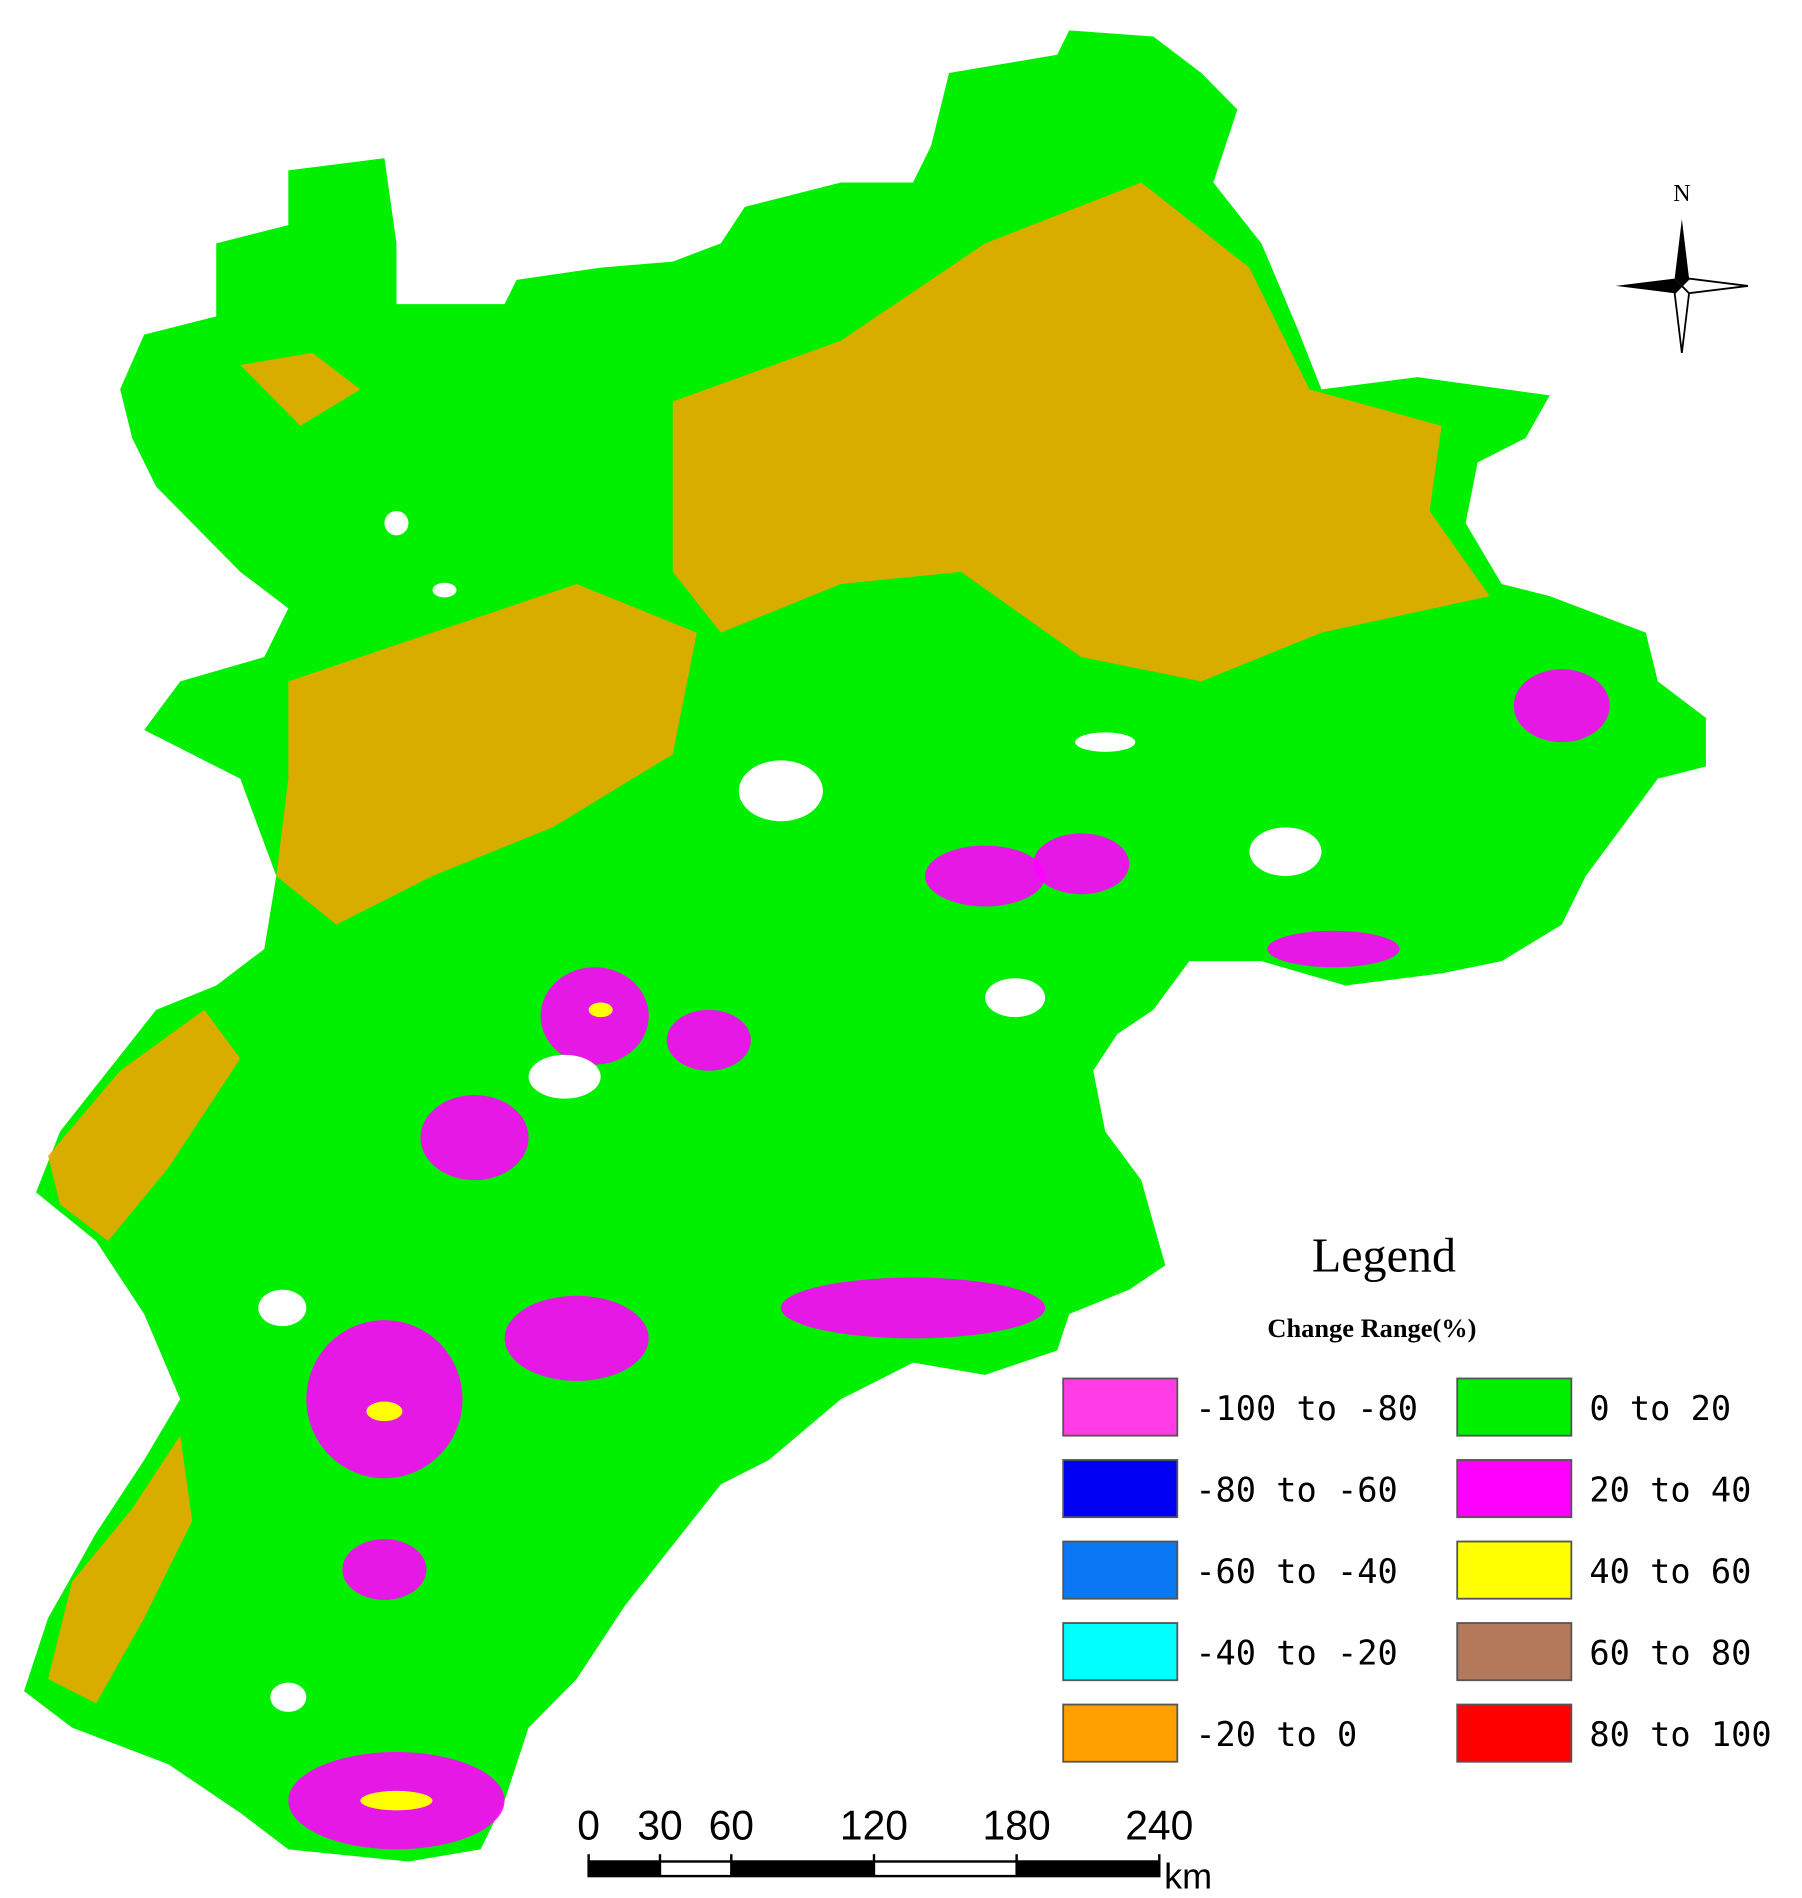  What do you see at coordinates (1159, 1825) in the screenshot?
I see `scale-tick-label: 240` at bounding box center [1159, 1825].